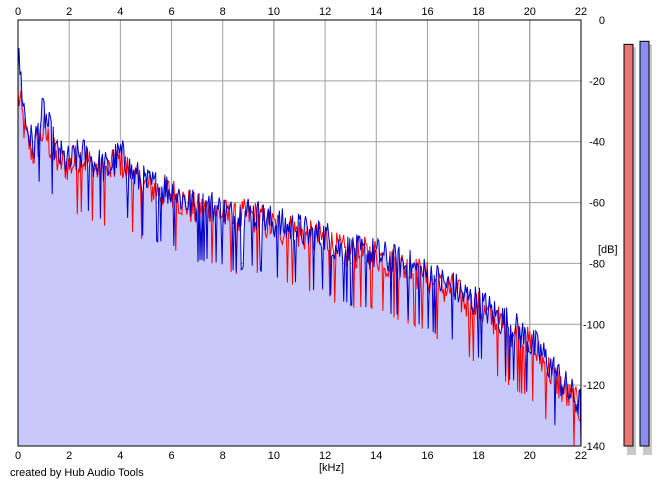  I want to click on x-tick-label-top: 4, so click(120, 12).